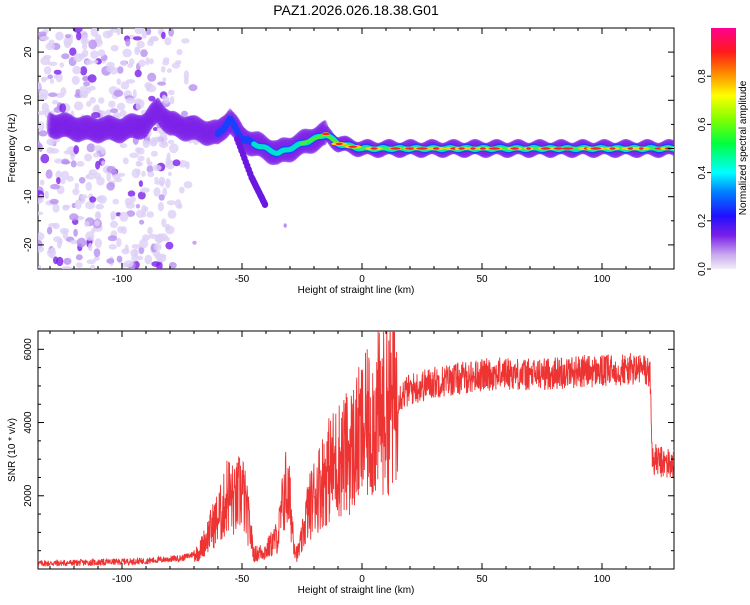 The height and width of the screenshot is (605, 750). What do you see at coordinates (362, 579) in the screenshot?
I see `x-tick-label: 0` at bounding box center [362, 579].